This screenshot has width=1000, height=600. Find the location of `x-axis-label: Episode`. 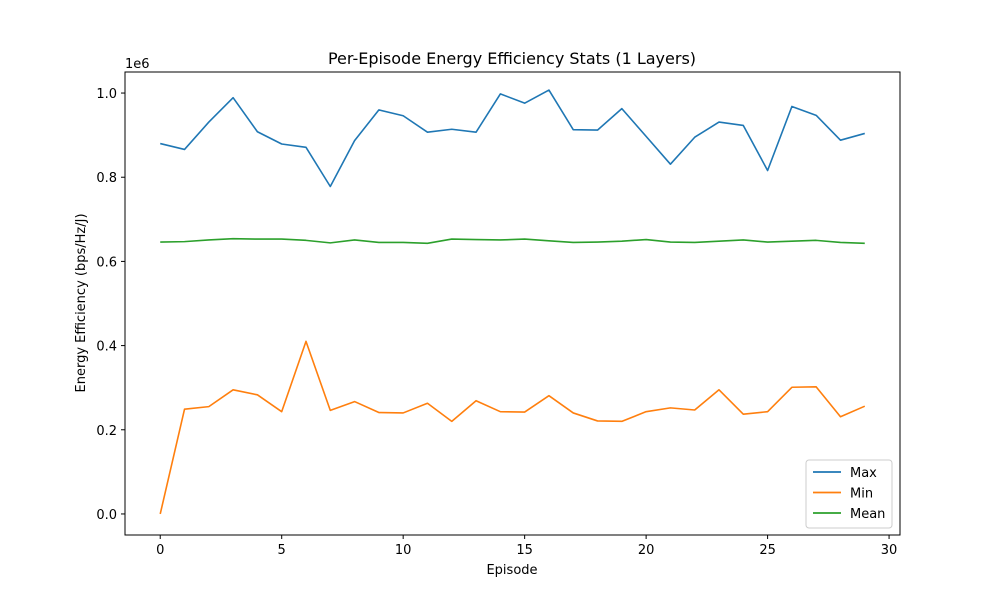

x-axis-label: Episode is located at coordinates (511, 570).